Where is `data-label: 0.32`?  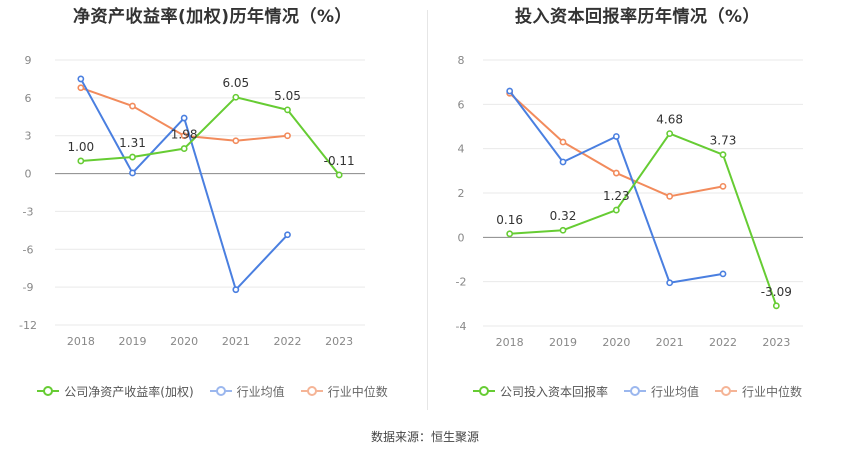
data-label: 0.32 is located at coordinates (563, 216).